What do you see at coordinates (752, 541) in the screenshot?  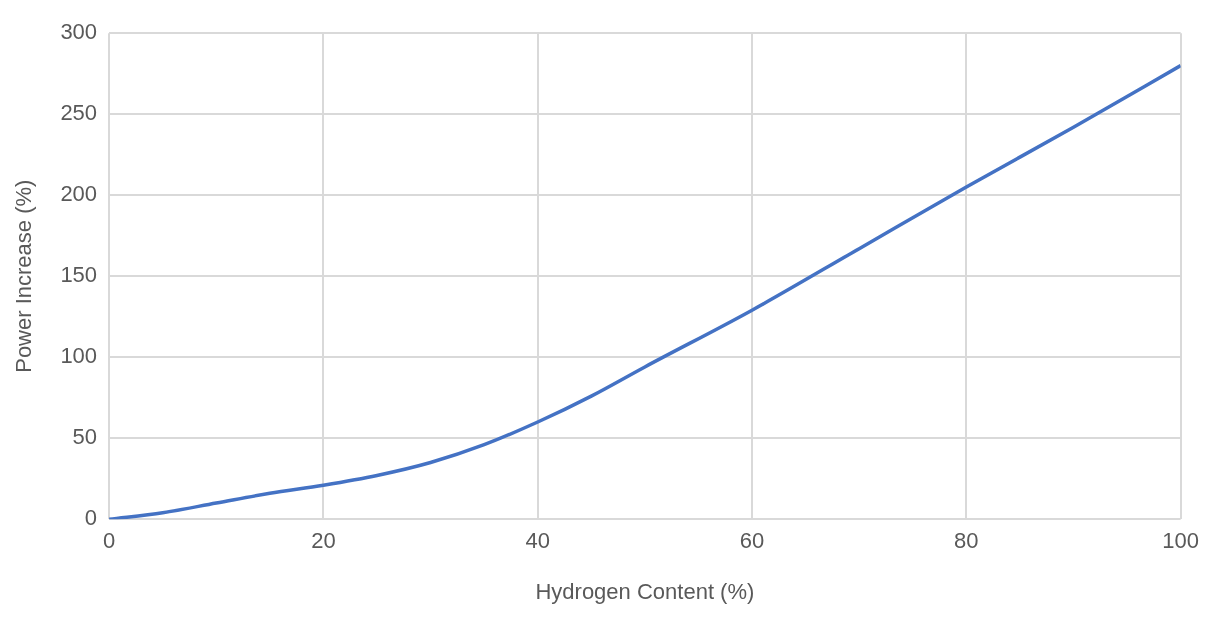 I see `x-tick-label: 60` at bounding box center [752, 541].